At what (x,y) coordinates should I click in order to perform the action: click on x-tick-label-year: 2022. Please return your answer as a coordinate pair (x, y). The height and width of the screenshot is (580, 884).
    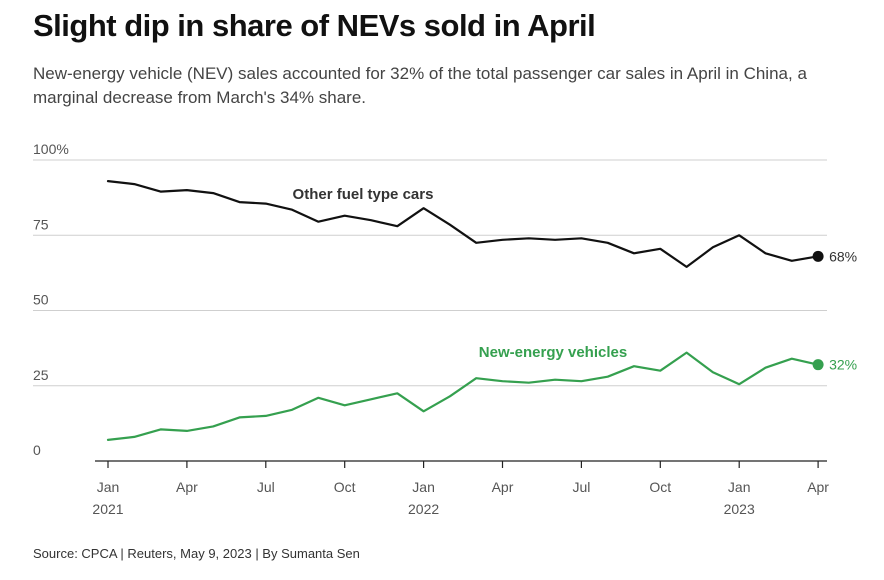
    Looking at the image, I should click on (423, 509).